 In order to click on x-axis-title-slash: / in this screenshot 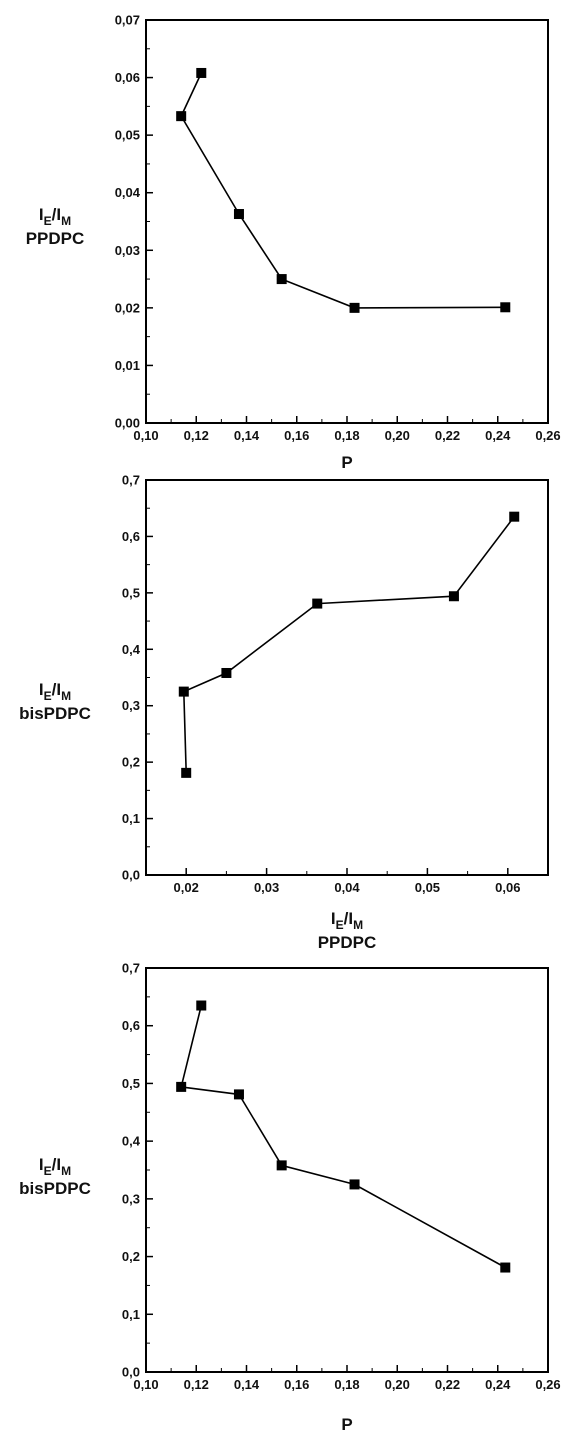, I will do `click(346, 918)`.